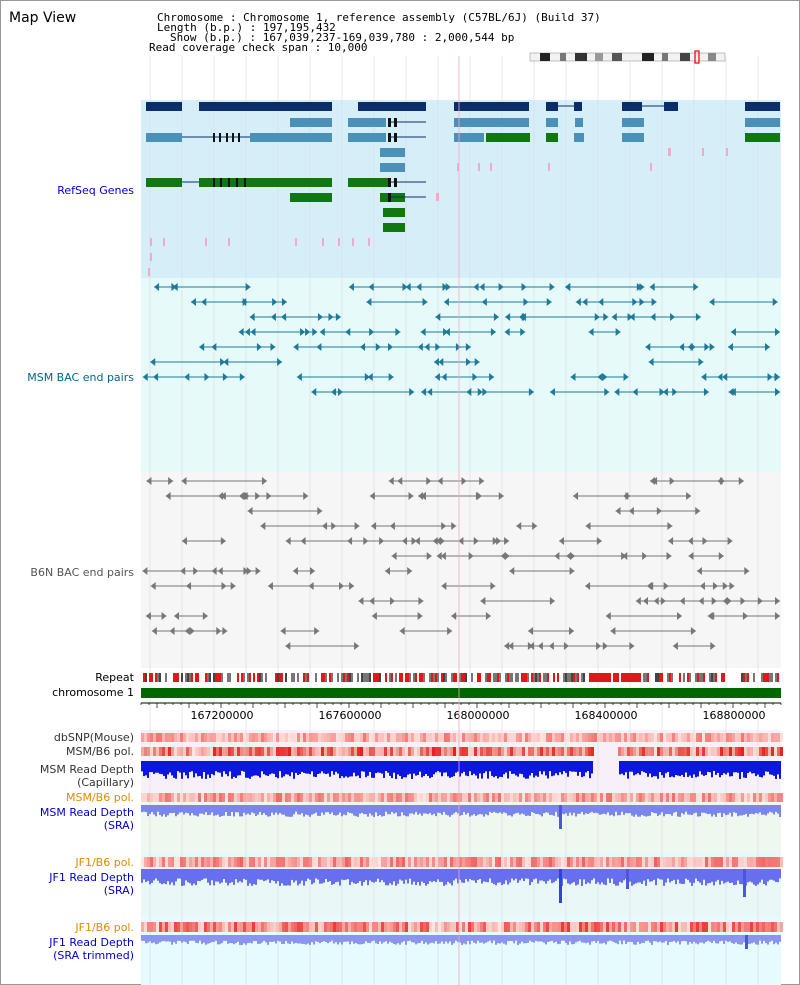 Image resolution: width=800 pixels, height=985 pixels. I want to click on msm-bac-track, so click(461, 339).